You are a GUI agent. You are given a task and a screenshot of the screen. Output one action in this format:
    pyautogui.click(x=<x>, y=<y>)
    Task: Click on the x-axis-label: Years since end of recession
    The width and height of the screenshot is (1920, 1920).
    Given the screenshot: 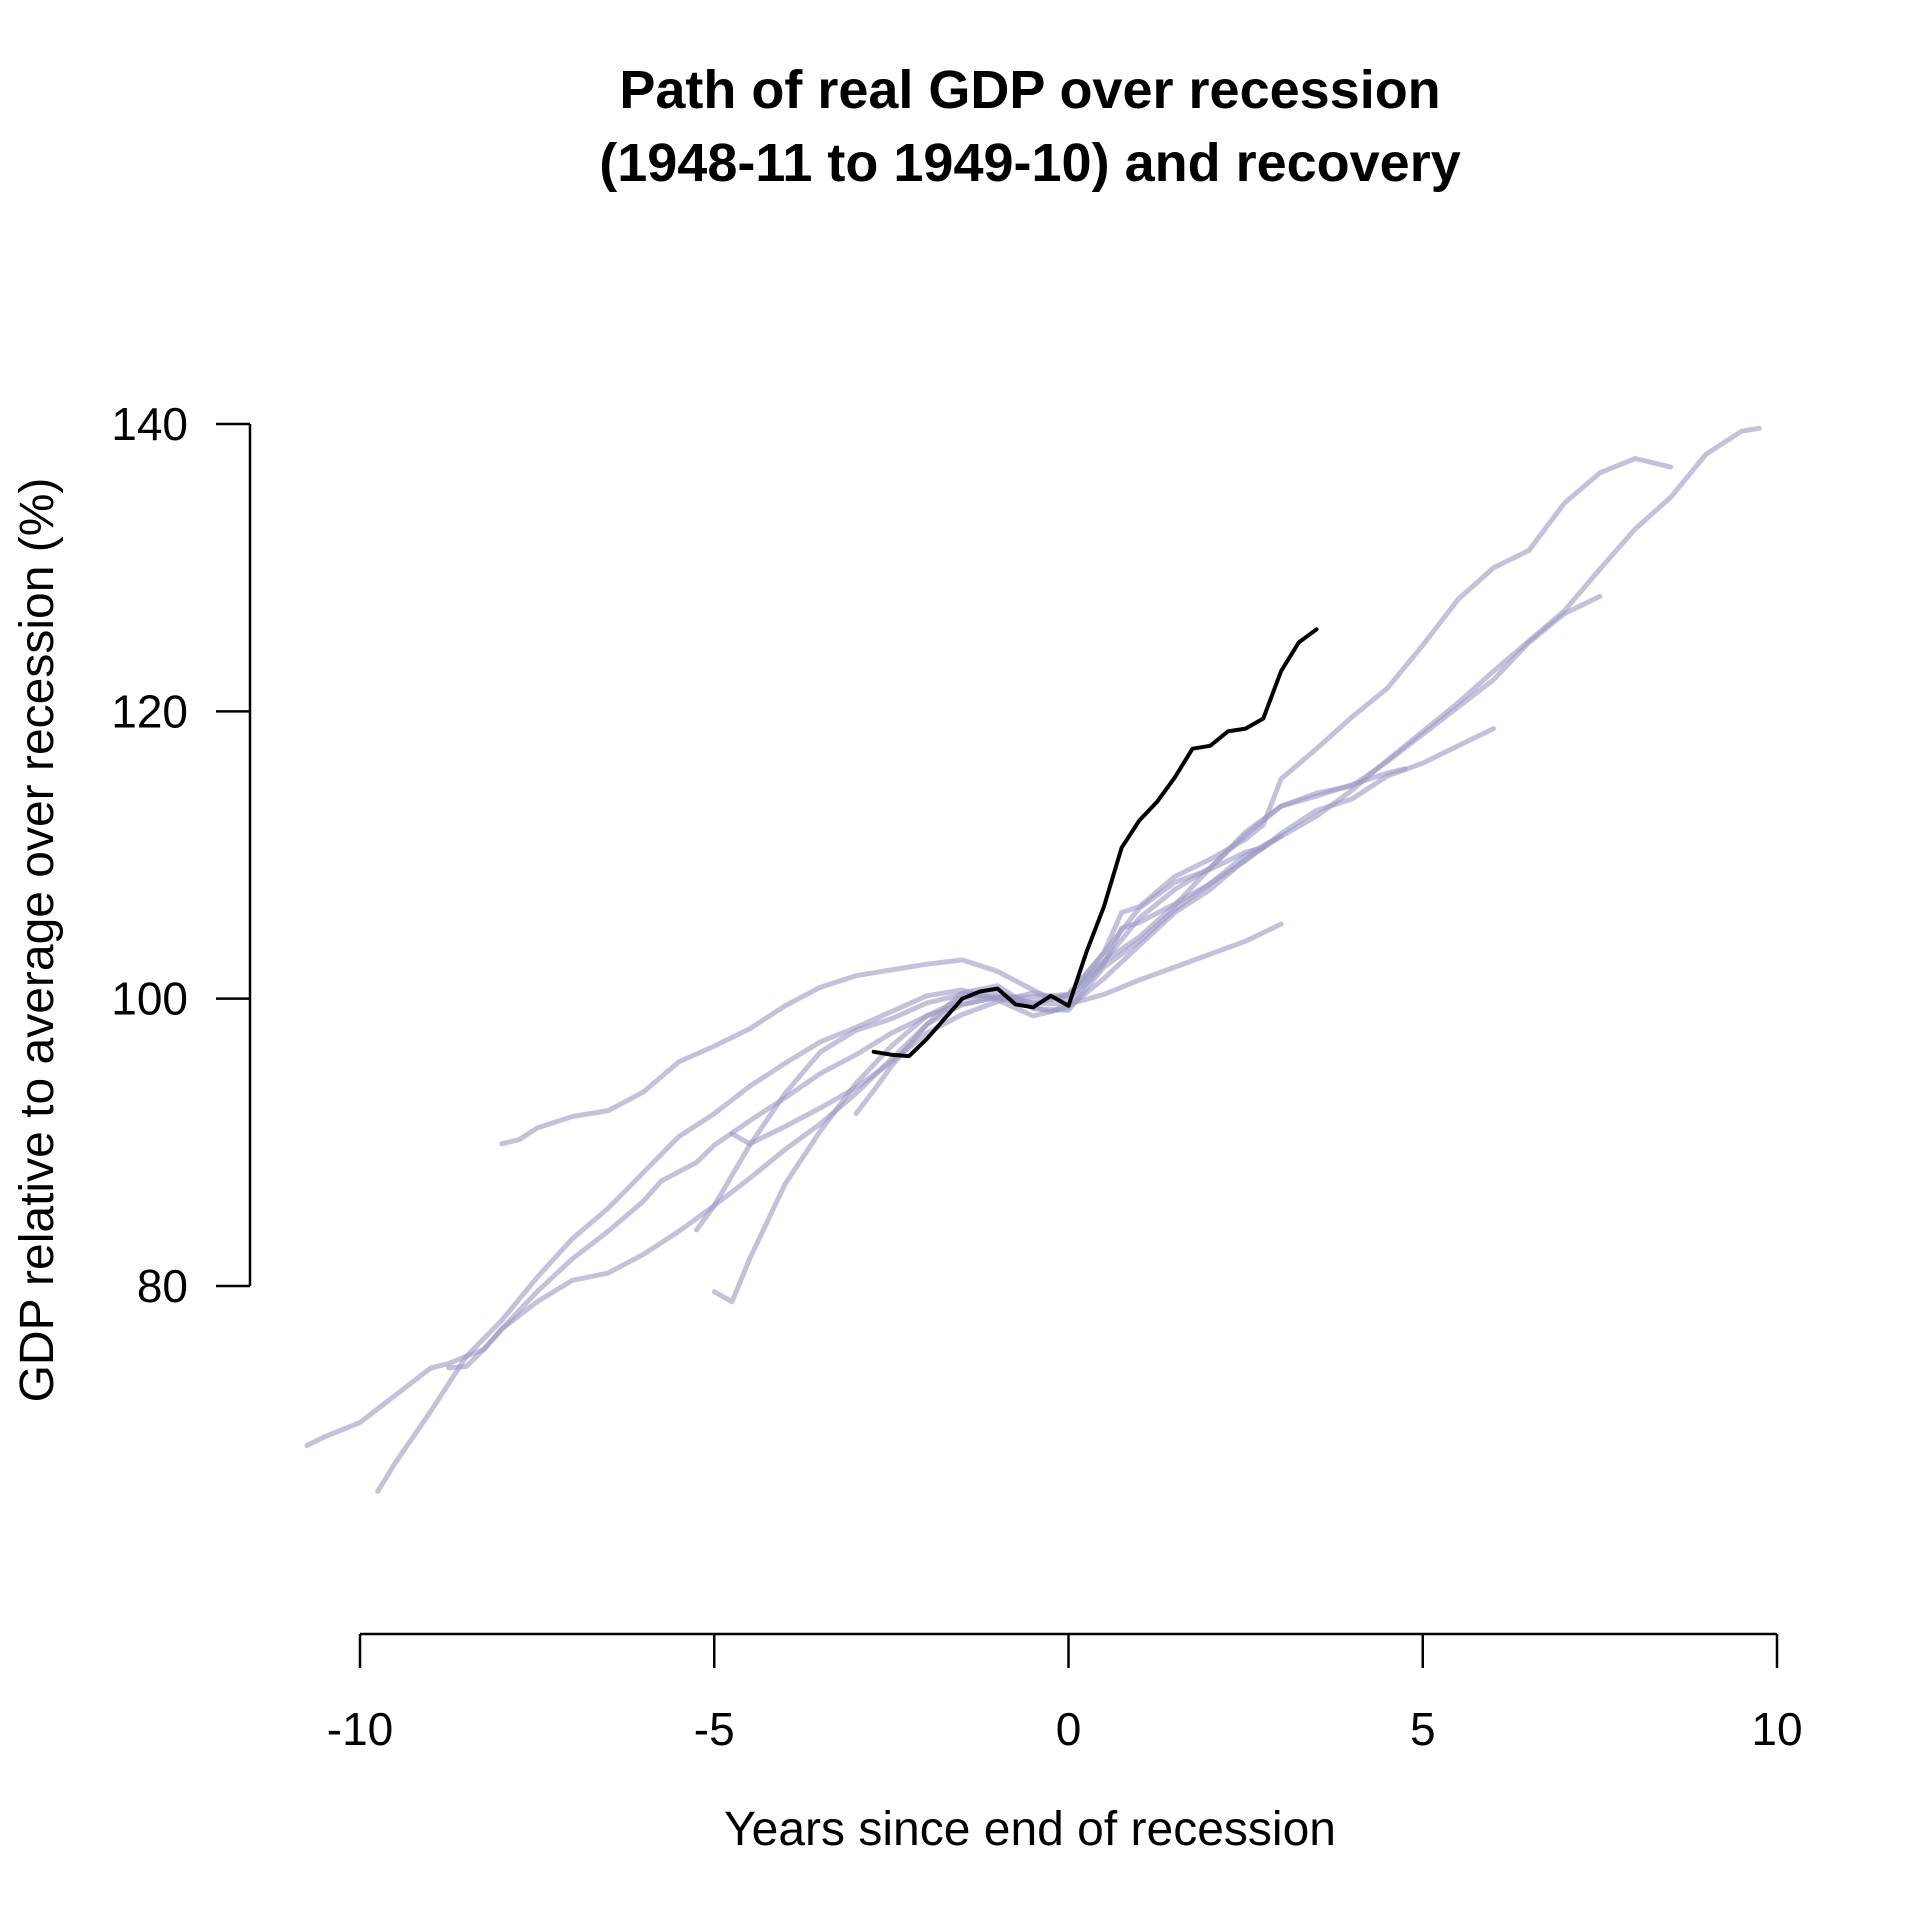 What is the action you would take?
    pyautogui.click(x=1030, y=1829)
    